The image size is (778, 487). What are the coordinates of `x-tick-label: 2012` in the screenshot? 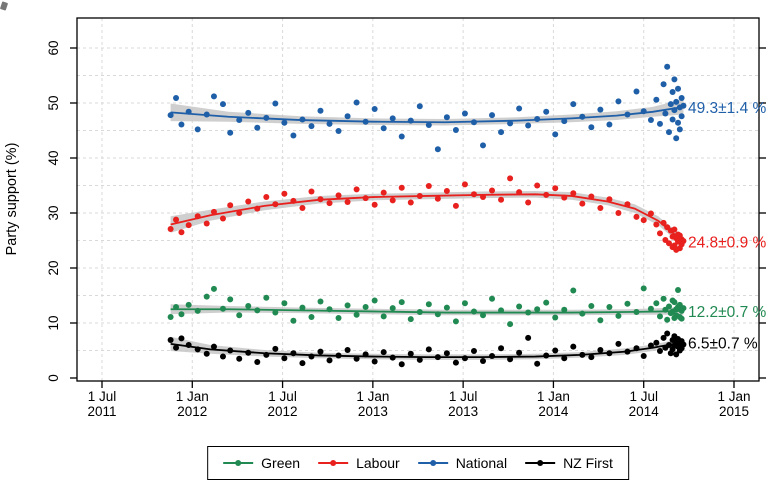 It's located at (283, 411).